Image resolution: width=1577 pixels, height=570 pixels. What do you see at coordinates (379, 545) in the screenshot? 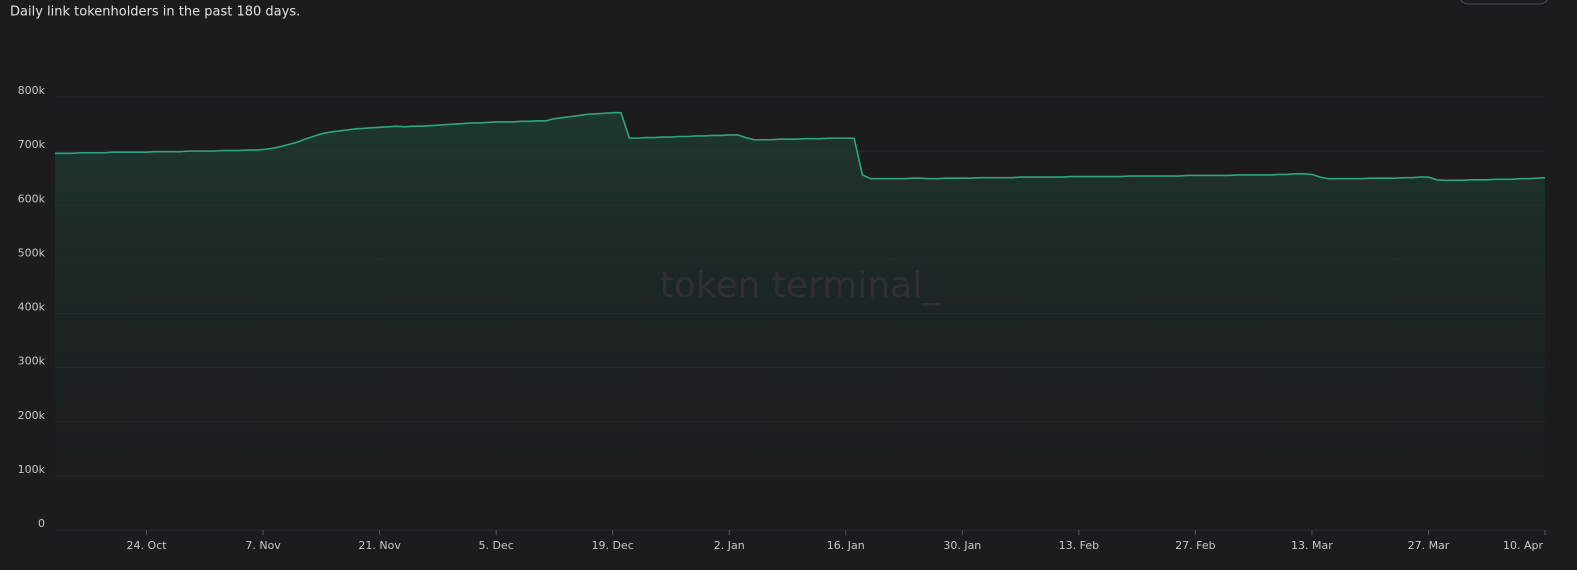
I see `x-tick-label: 21. Nov` at bounding box center [379, 545].